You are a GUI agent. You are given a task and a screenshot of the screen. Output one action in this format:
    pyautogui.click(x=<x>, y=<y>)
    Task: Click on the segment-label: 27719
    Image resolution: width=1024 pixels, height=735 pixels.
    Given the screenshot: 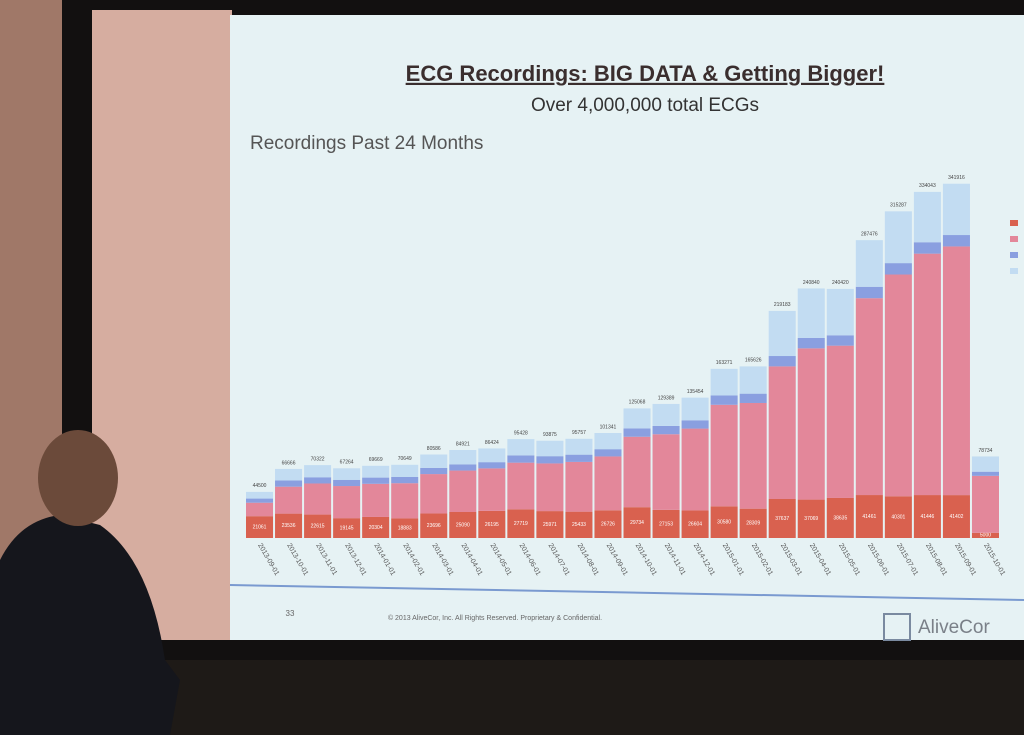 What is the action you would take?
    pyautogui.click(x=521, y=524)
    